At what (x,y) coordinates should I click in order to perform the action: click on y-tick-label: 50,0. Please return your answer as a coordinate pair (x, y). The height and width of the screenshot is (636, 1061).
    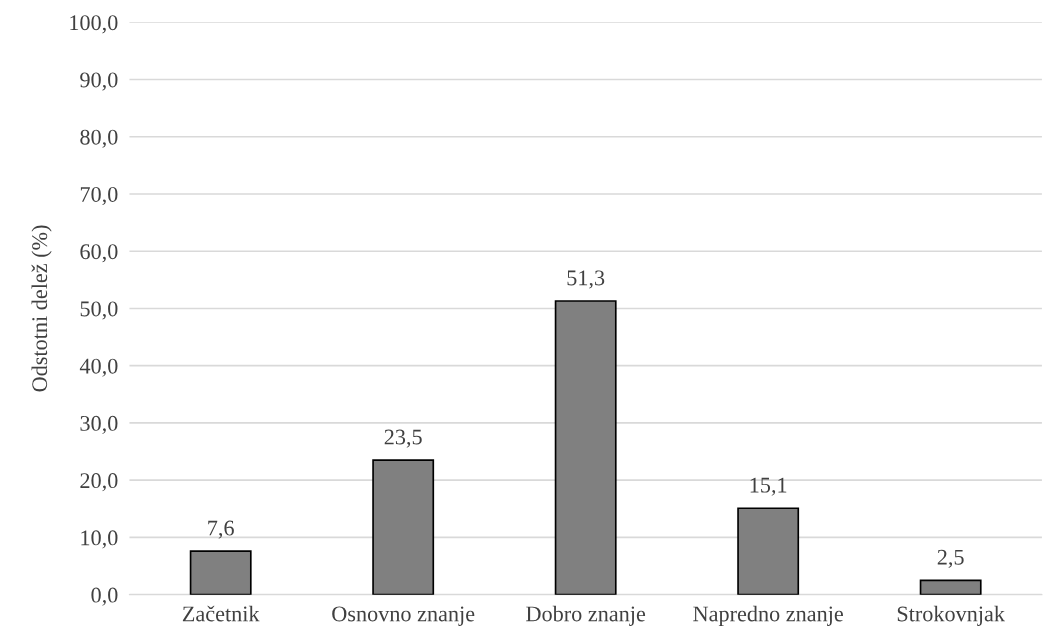
    Looking at the image, I should click on (99, 310).